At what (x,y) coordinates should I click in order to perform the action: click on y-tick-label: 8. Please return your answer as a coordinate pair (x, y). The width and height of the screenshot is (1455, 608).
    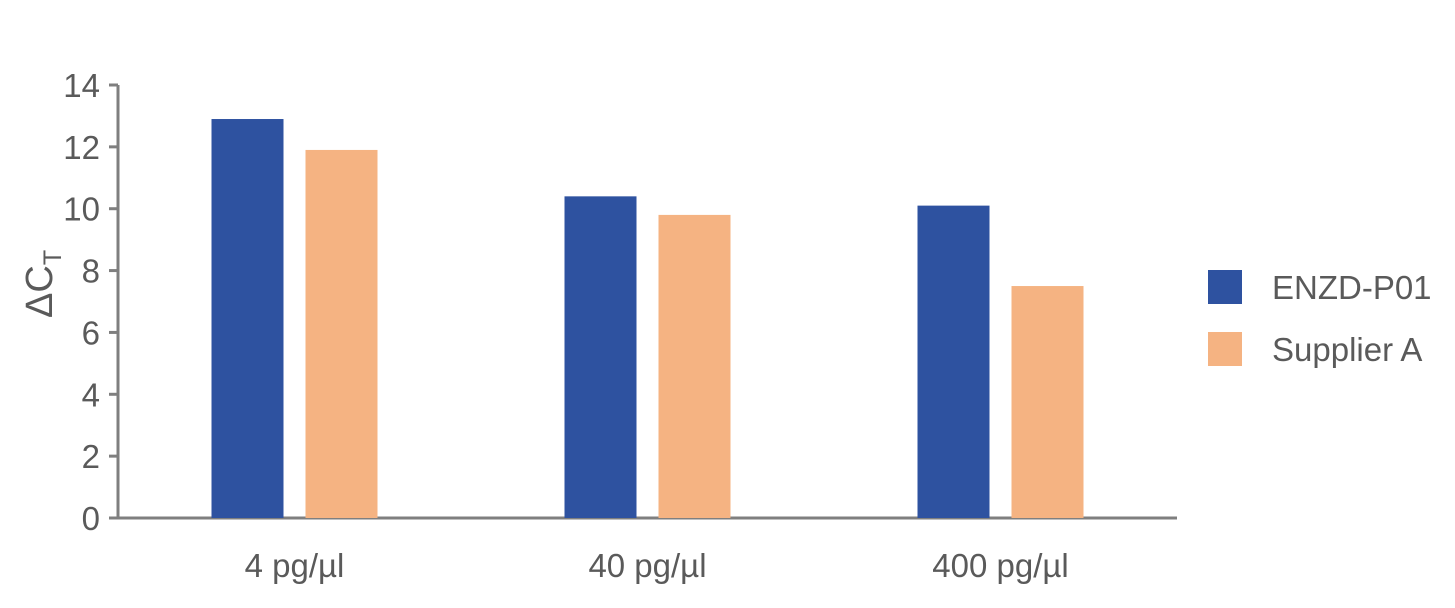
    Looking at the image, I should click on (91, 271).